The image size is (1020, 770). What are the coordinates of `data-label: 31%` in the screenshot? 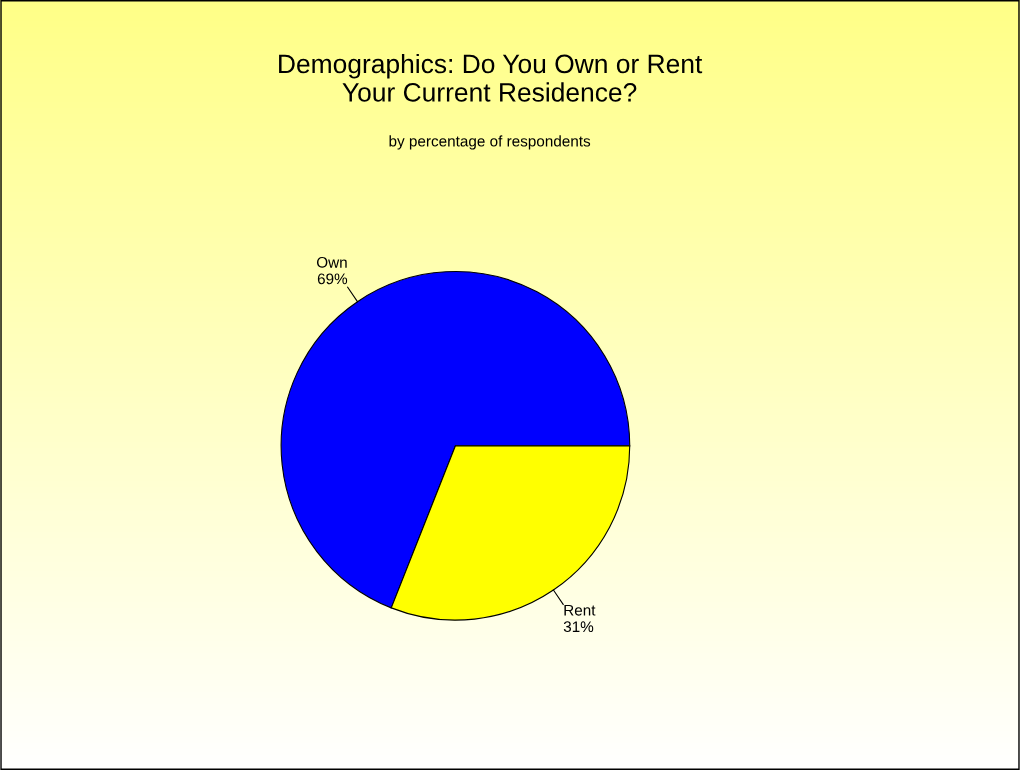 It's located at (578, 627).